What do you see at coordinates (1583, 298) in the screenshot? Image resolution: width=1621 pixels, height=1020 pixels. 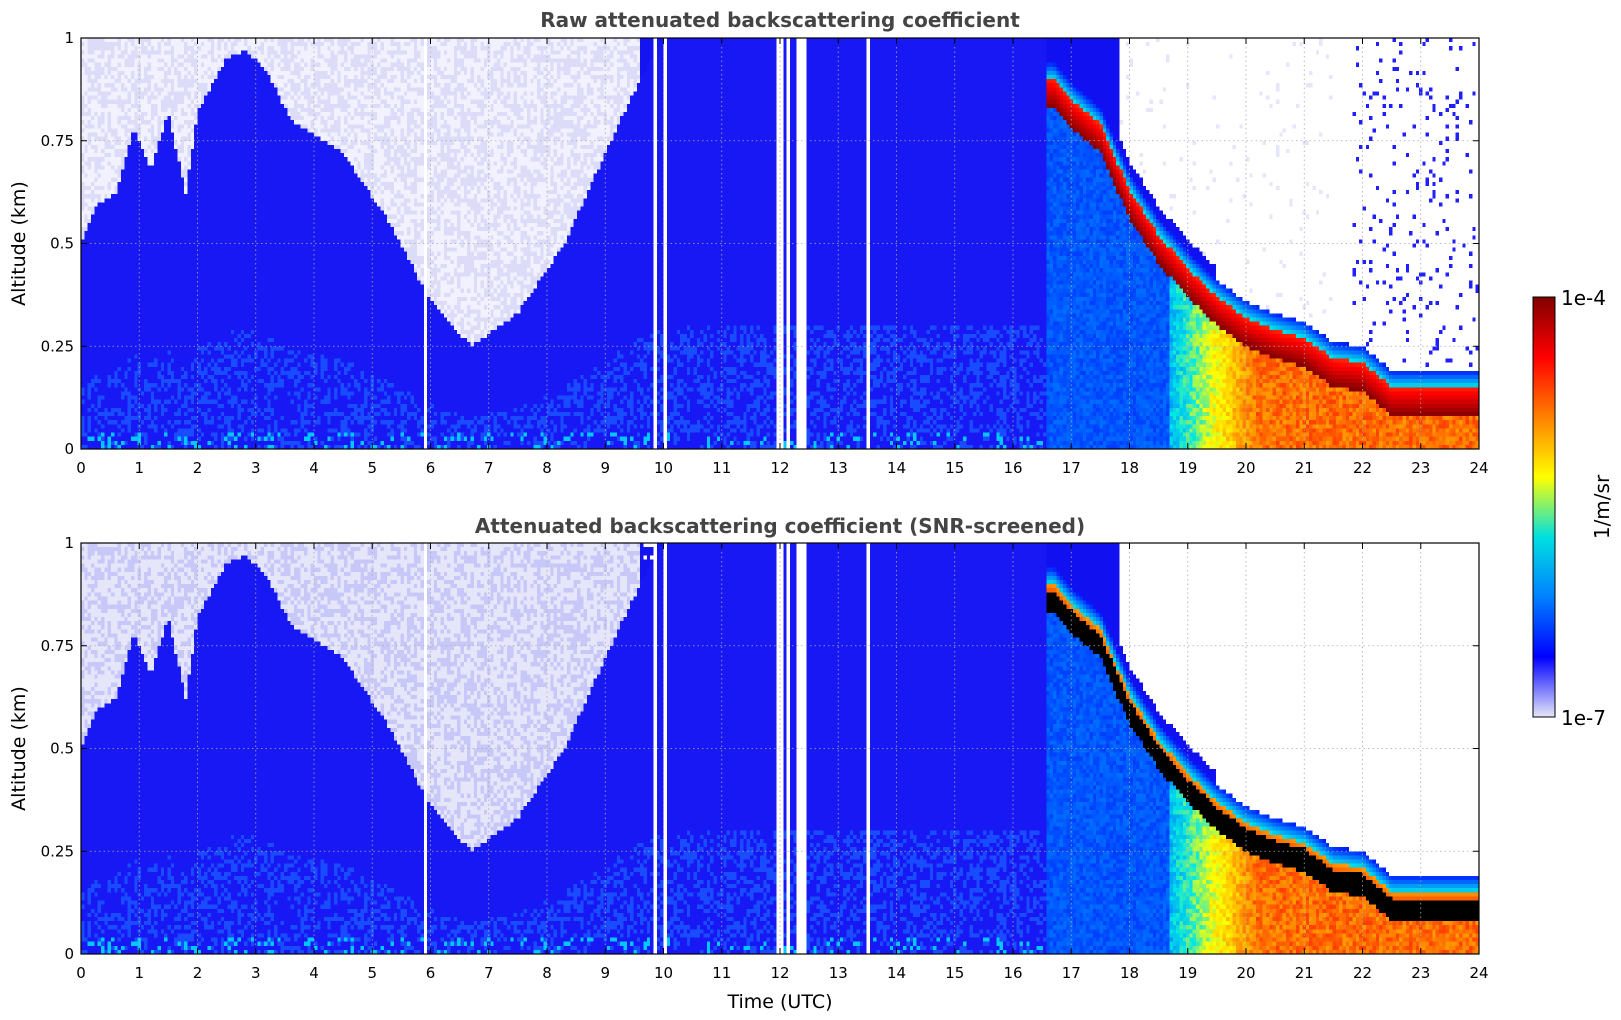 I see `colorbar-max-label: 1e-4` at bounding box center [1583, 298].